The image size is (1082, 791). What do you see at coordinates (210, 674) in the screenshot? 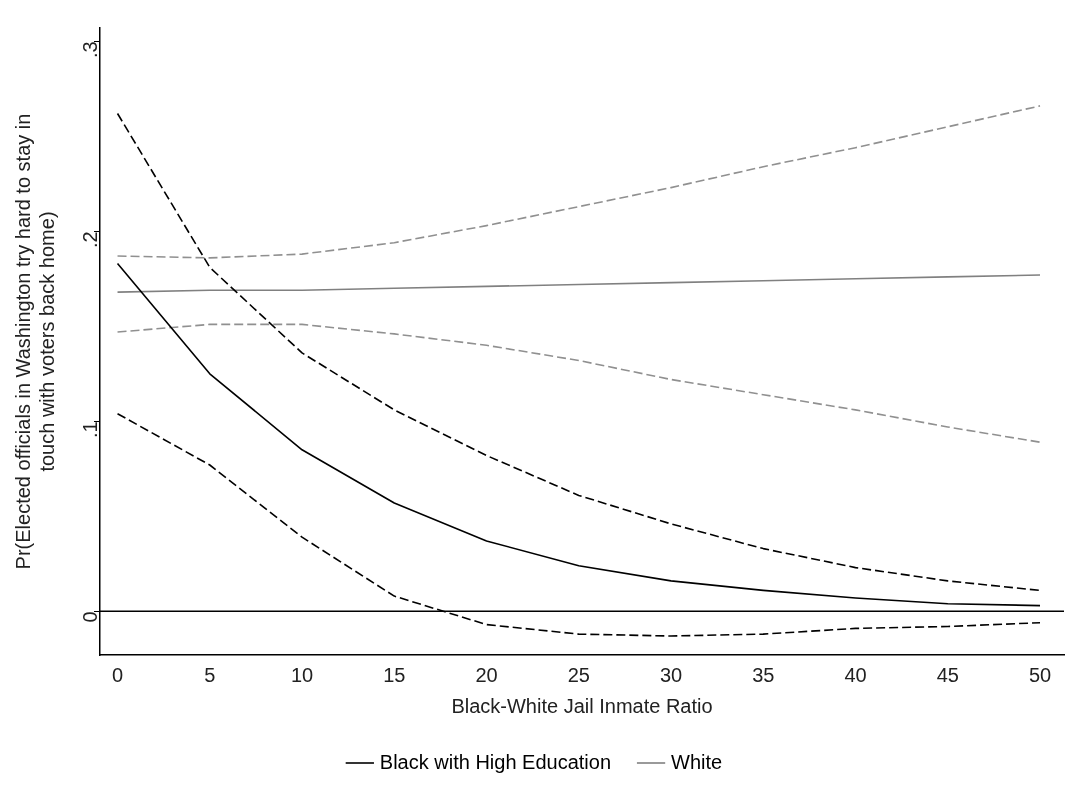
I see `x-tick-label: 5` at bounding box center [210, 674].